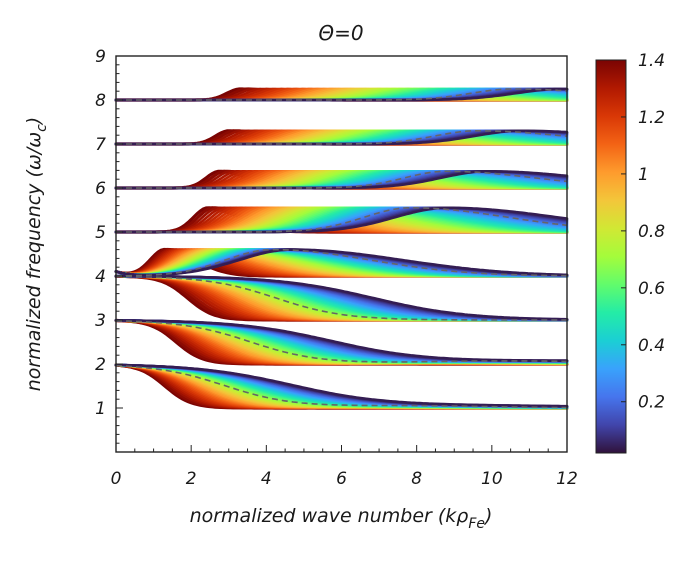  I want to click on colorbar-tick-label: 1.4, so click(651, 61).